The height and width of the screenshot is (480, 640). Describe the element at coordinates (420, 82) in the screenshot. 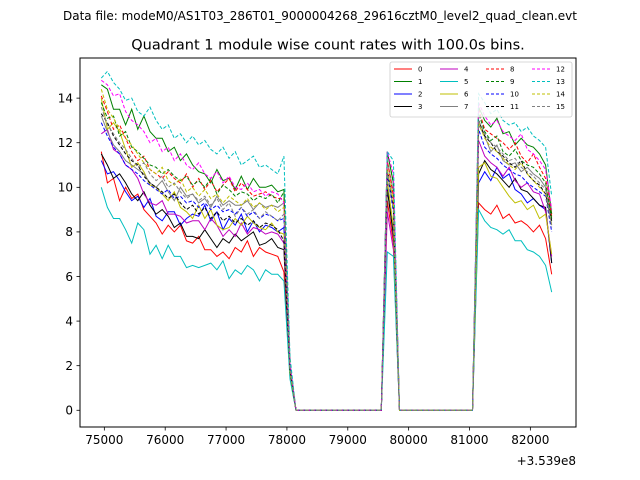

I see `legend-label-1: 1` at that location.